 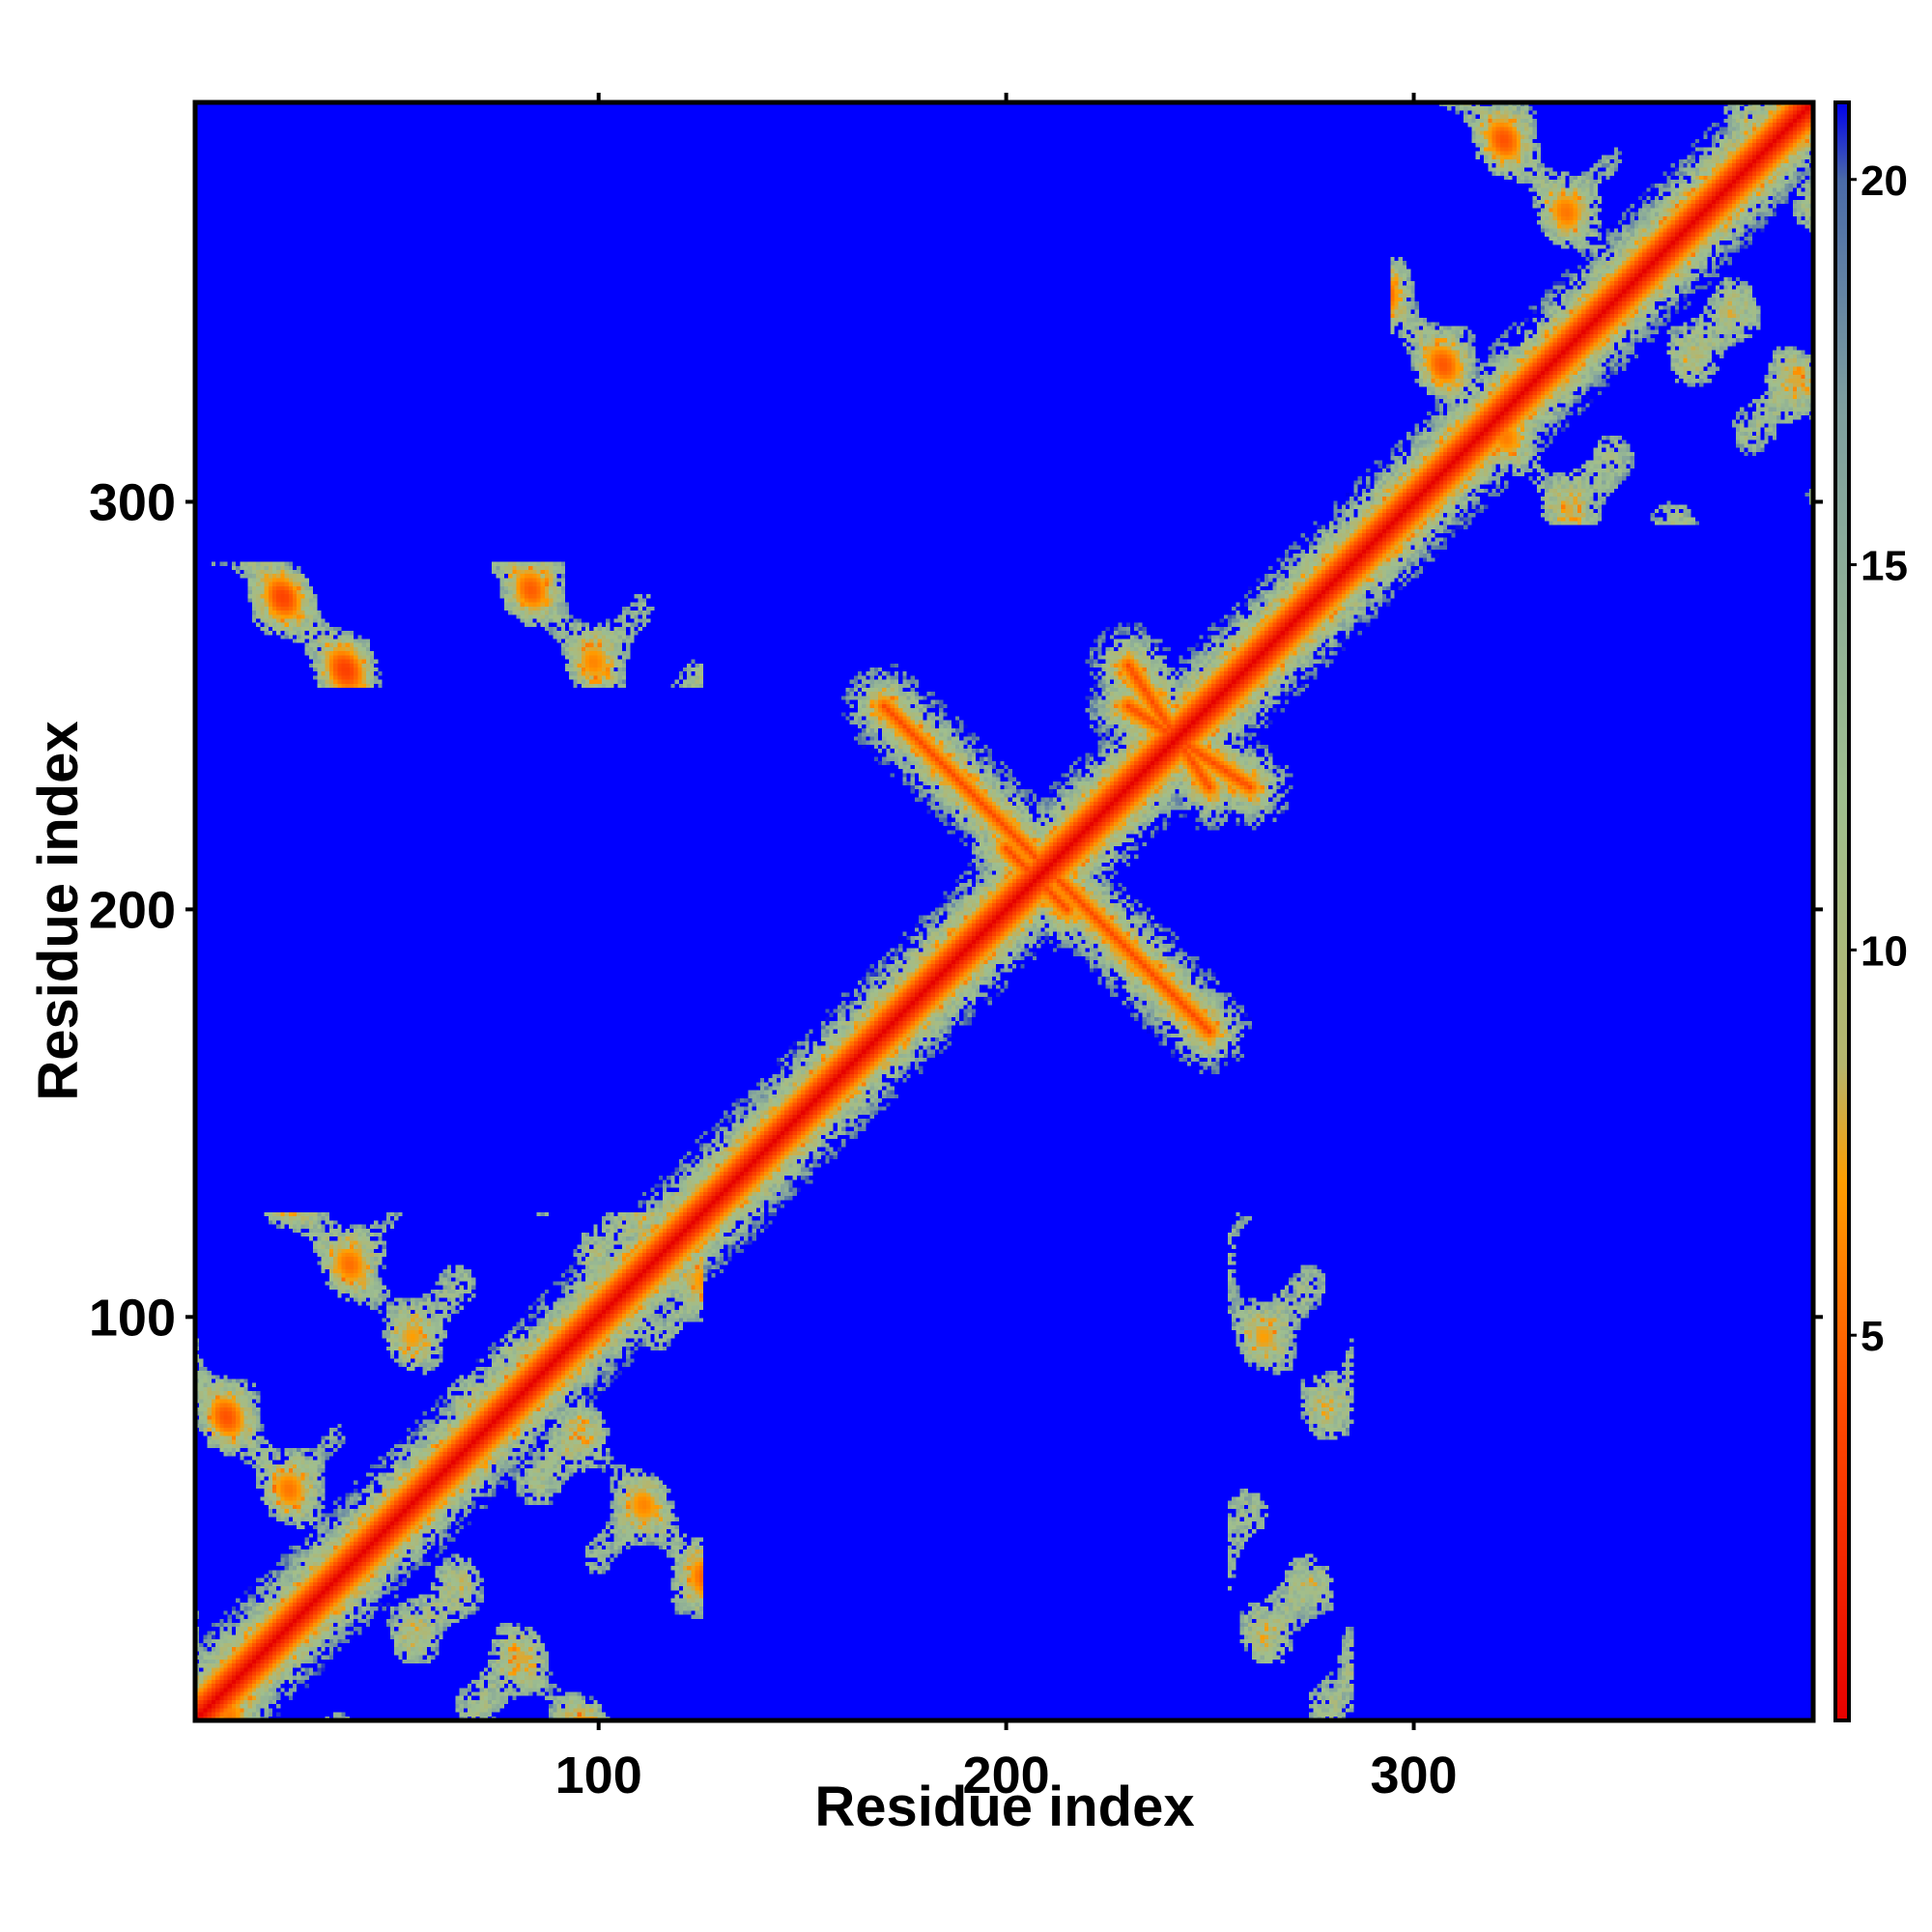 I want to click on colorbar-bar, so click(x=1842, y=911).